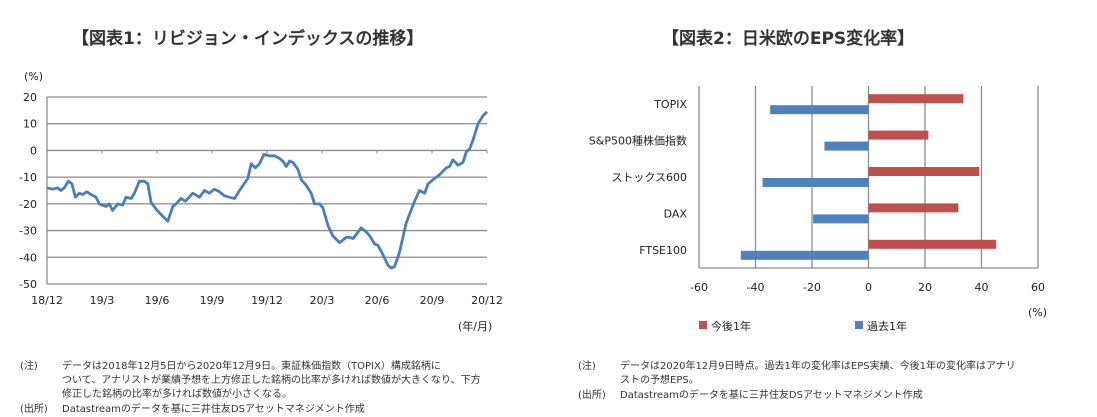 The width and height of the screenshot is (1097, 417). What do you see at coordinates (33, 150) in the screenshot?
I see `y-tick-label: 0` at bounding box center [33, 150].